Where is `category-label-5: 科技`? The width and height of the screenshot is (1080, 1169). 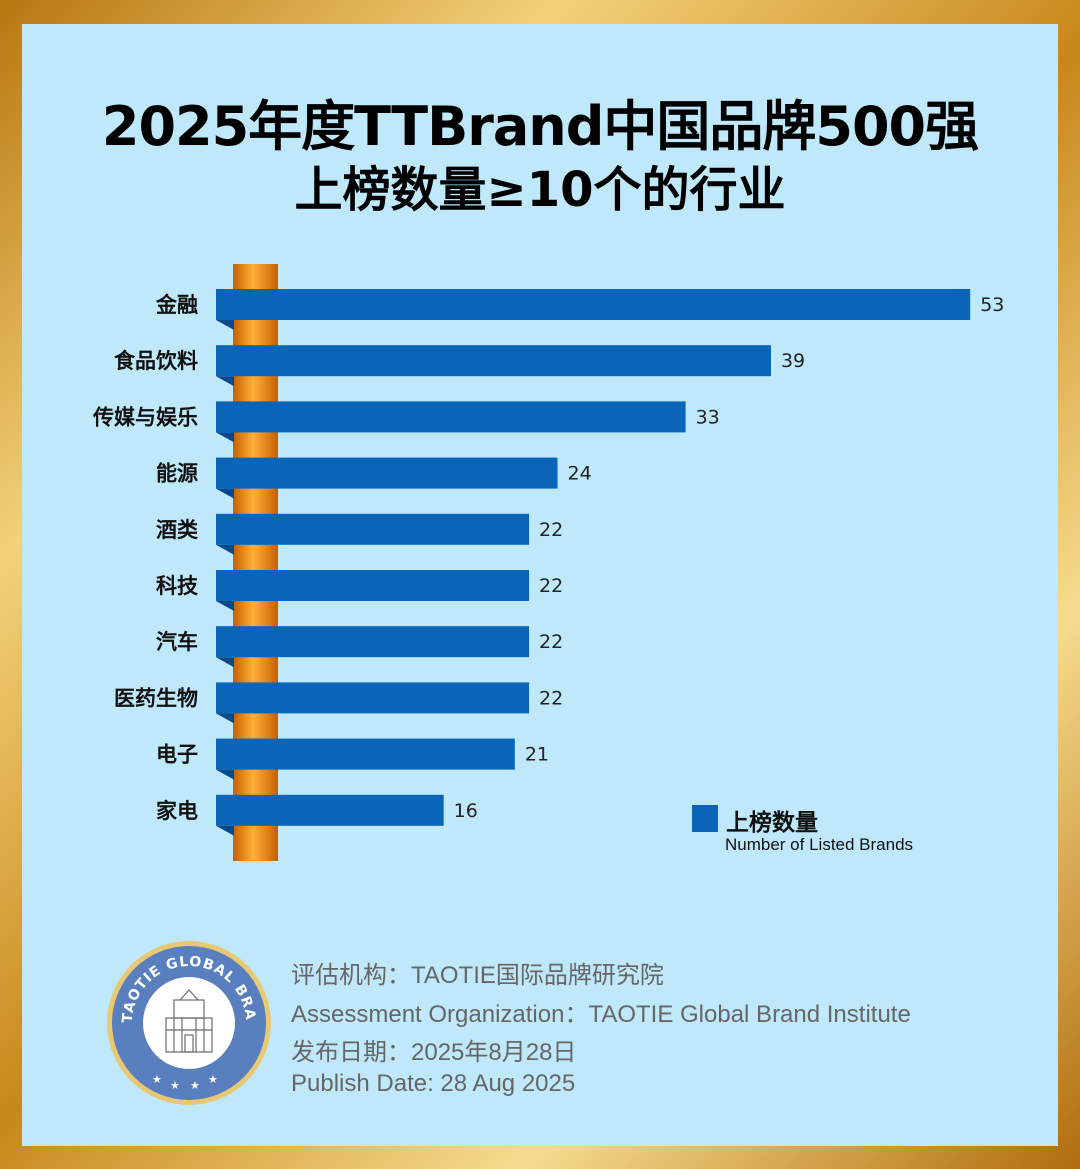
category-label-5: 科技 is located at coordinates (177, 586).